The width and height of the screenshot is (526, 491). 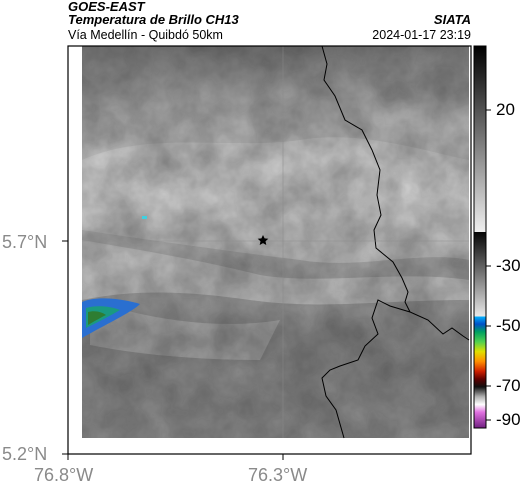 What do you see at coordinates (263, 240) in the screenshot?
I see `star-icon` at bounding box center [263, 240].